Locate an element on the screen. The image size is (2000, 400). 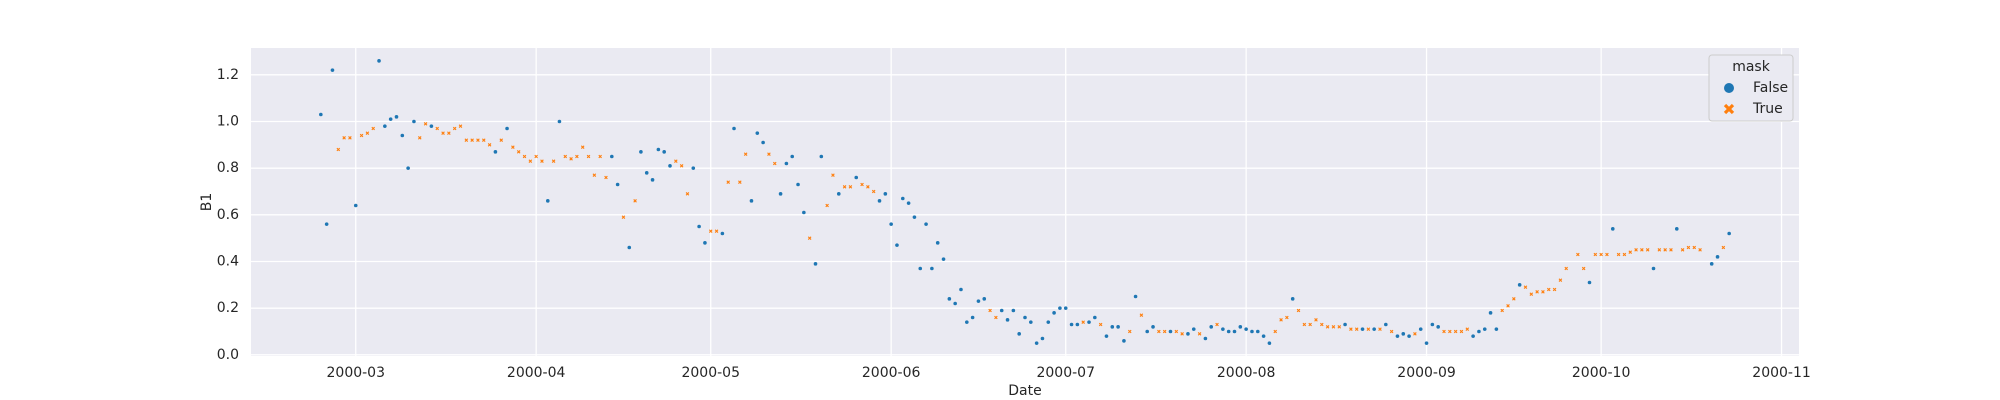
legend-box is located at coordinates (1751, 88).